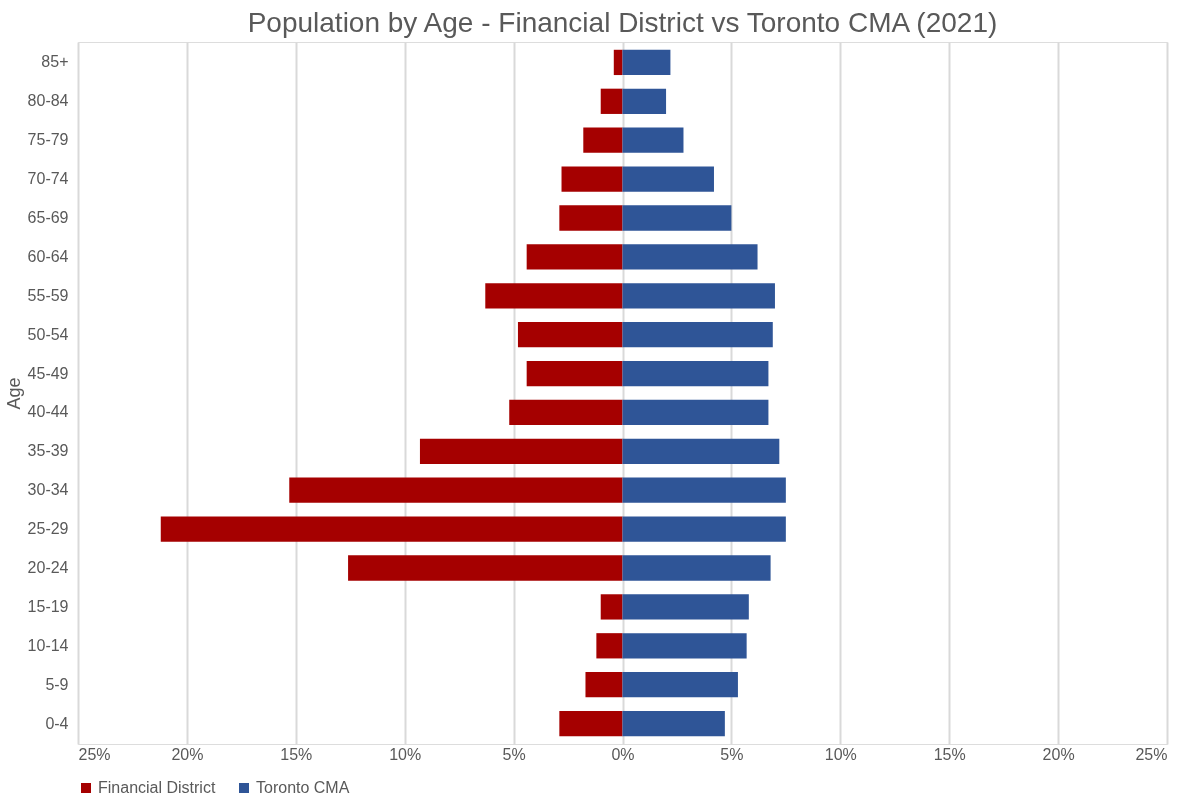  What do you see at coordinates (48, 256) in the screenshot?
I see `y-tick-label: 60-64` at bounding box center [48, 256].